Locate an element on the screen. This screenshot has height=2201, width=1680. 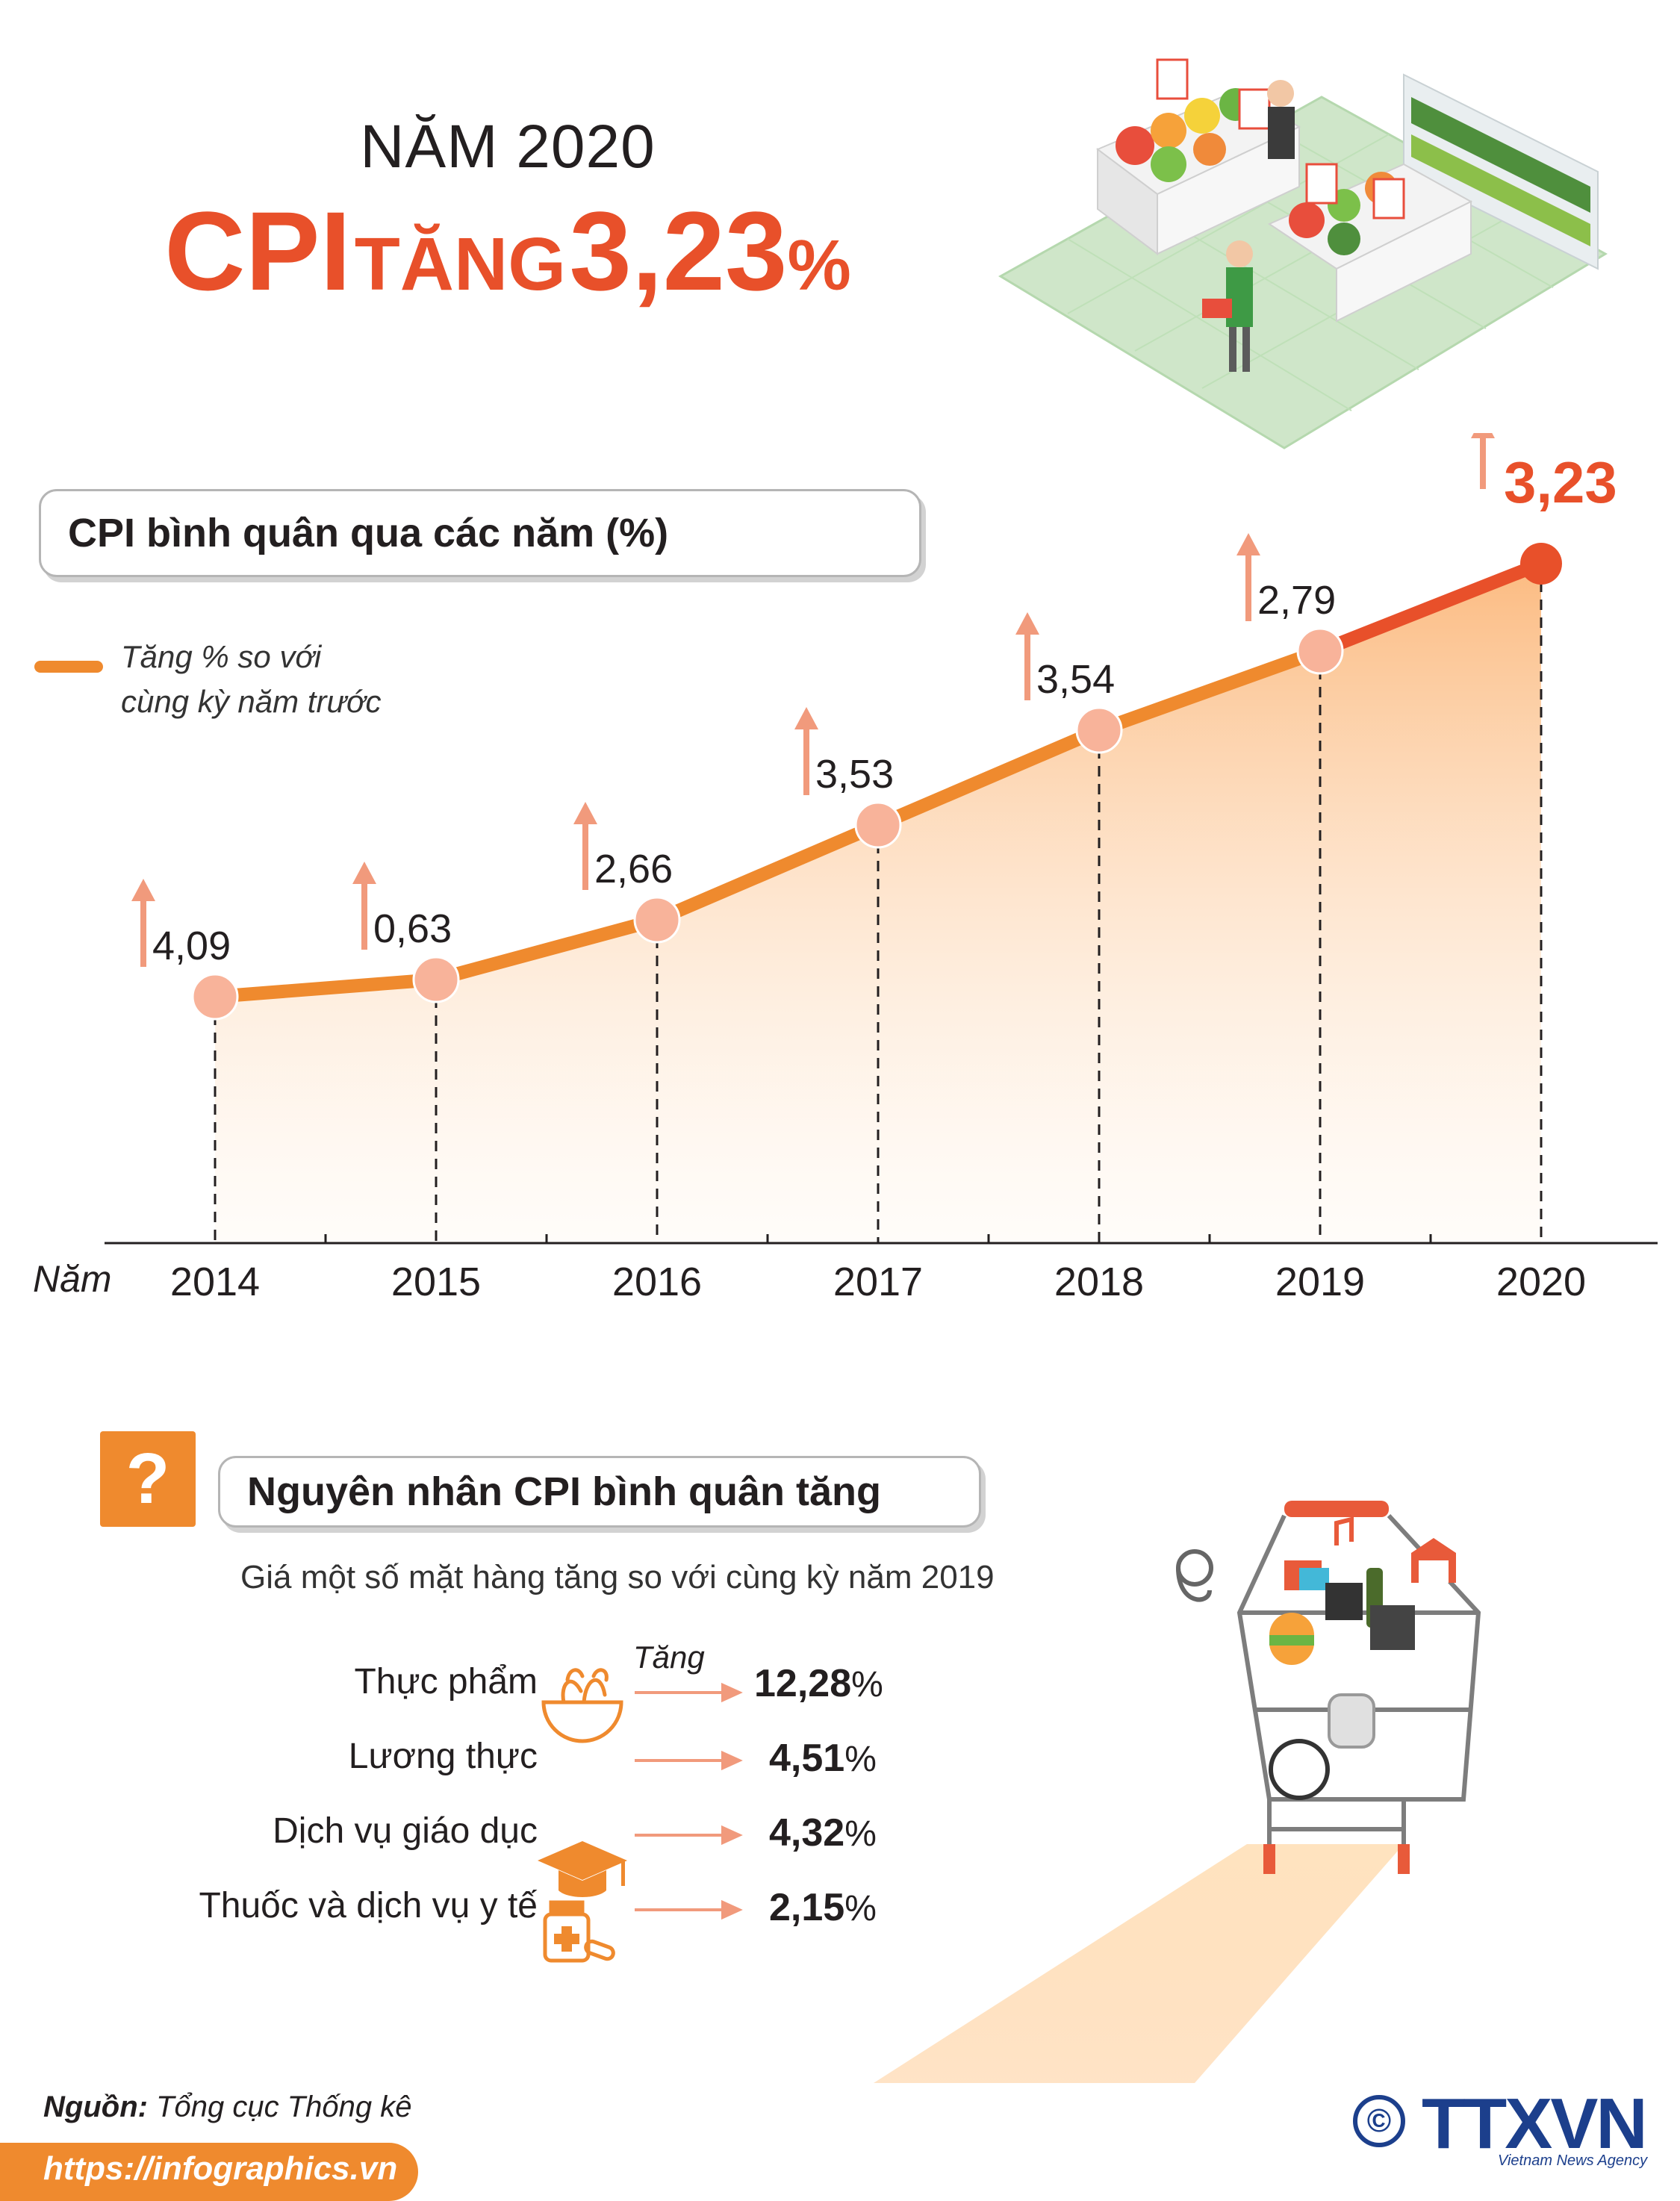
x-tick-label-2016: 2016 is located at coordinates (657, 1282).